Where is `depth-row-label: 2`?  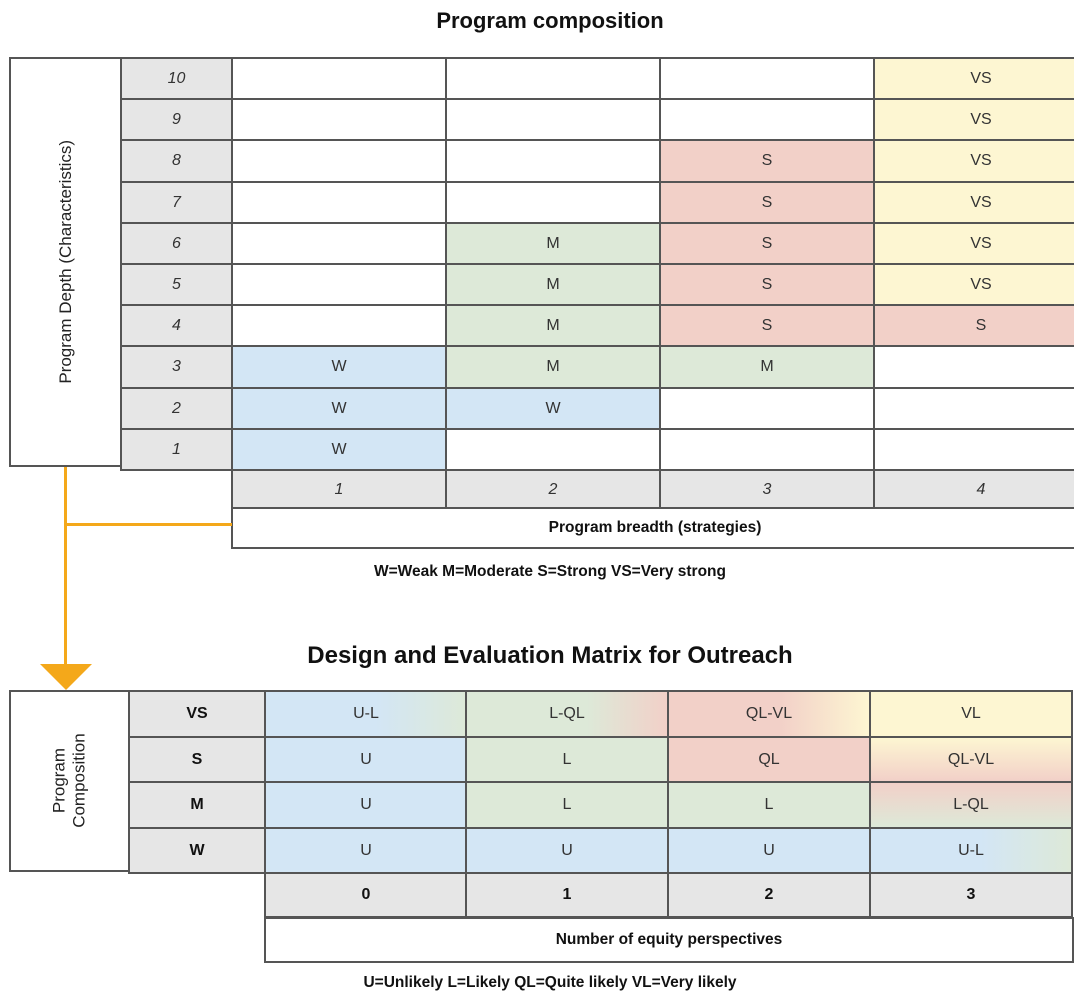 depth-row-label: 2 is located at coordinates (176, 408).